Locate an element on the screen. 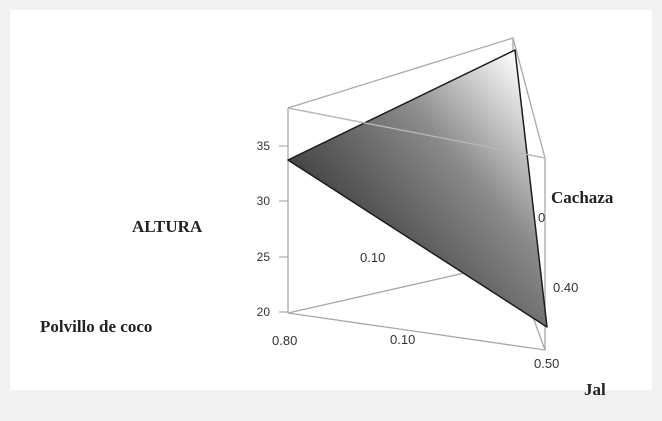 The image size is (662, 421). jal-tick-label: 0.40 is located at coordinates (565, 287).